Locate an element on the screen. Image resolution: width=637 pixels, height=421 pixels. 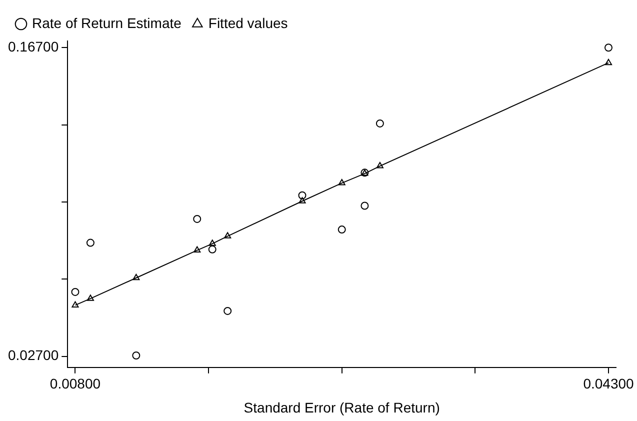
legend-label: Rate of Return Estimate is located at coordinates (107, 22).